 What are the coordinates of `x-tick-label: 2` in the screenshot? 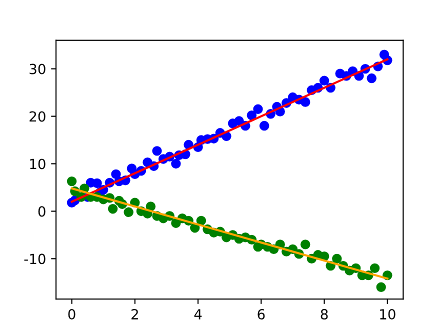 It's located at (135, 314).